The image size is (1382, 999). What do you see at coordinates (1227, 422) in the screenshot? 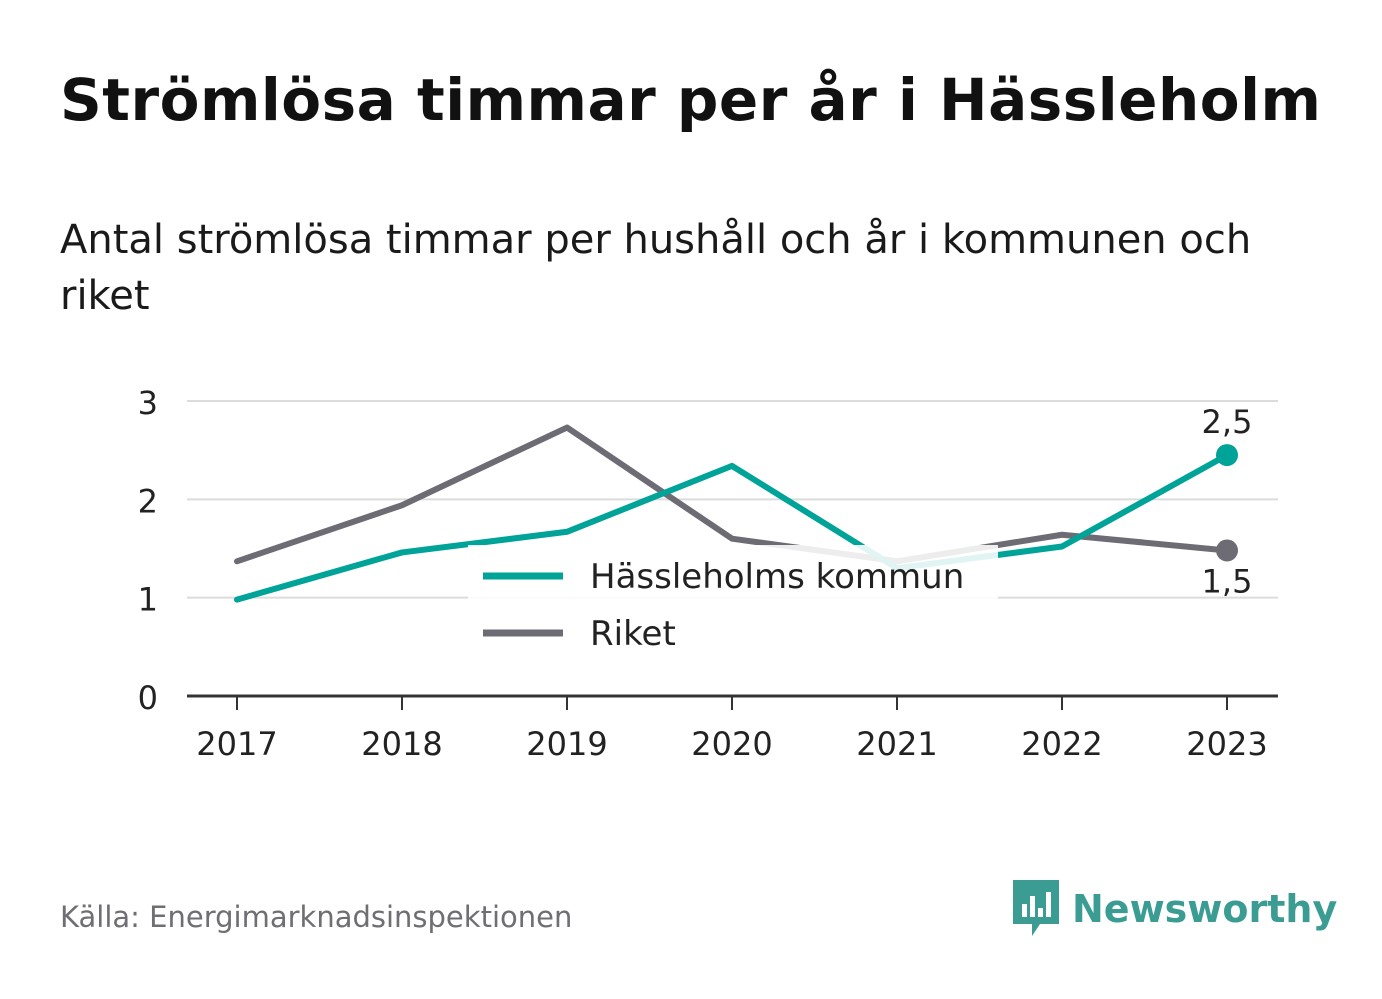
I see `value-label: 2,5` at bounding box center [1227, 422].